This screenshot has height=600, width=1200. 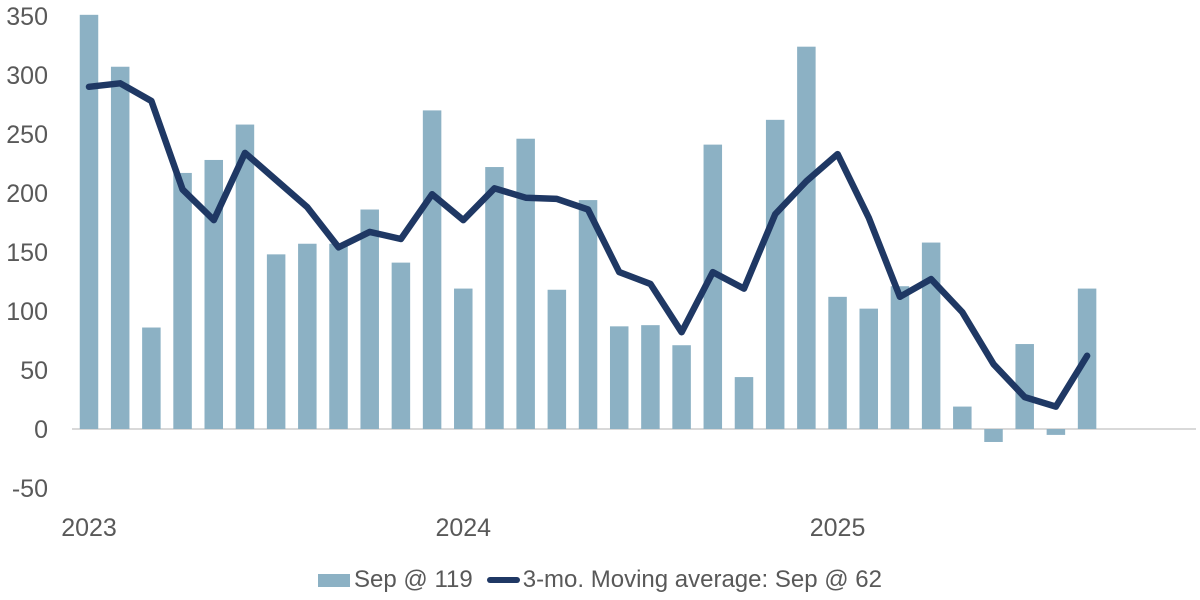 What do you see at coordinates (27, 194) in the screenshot?
I see `y-axis-tick-label: 200` at bounding box center [27, 194].